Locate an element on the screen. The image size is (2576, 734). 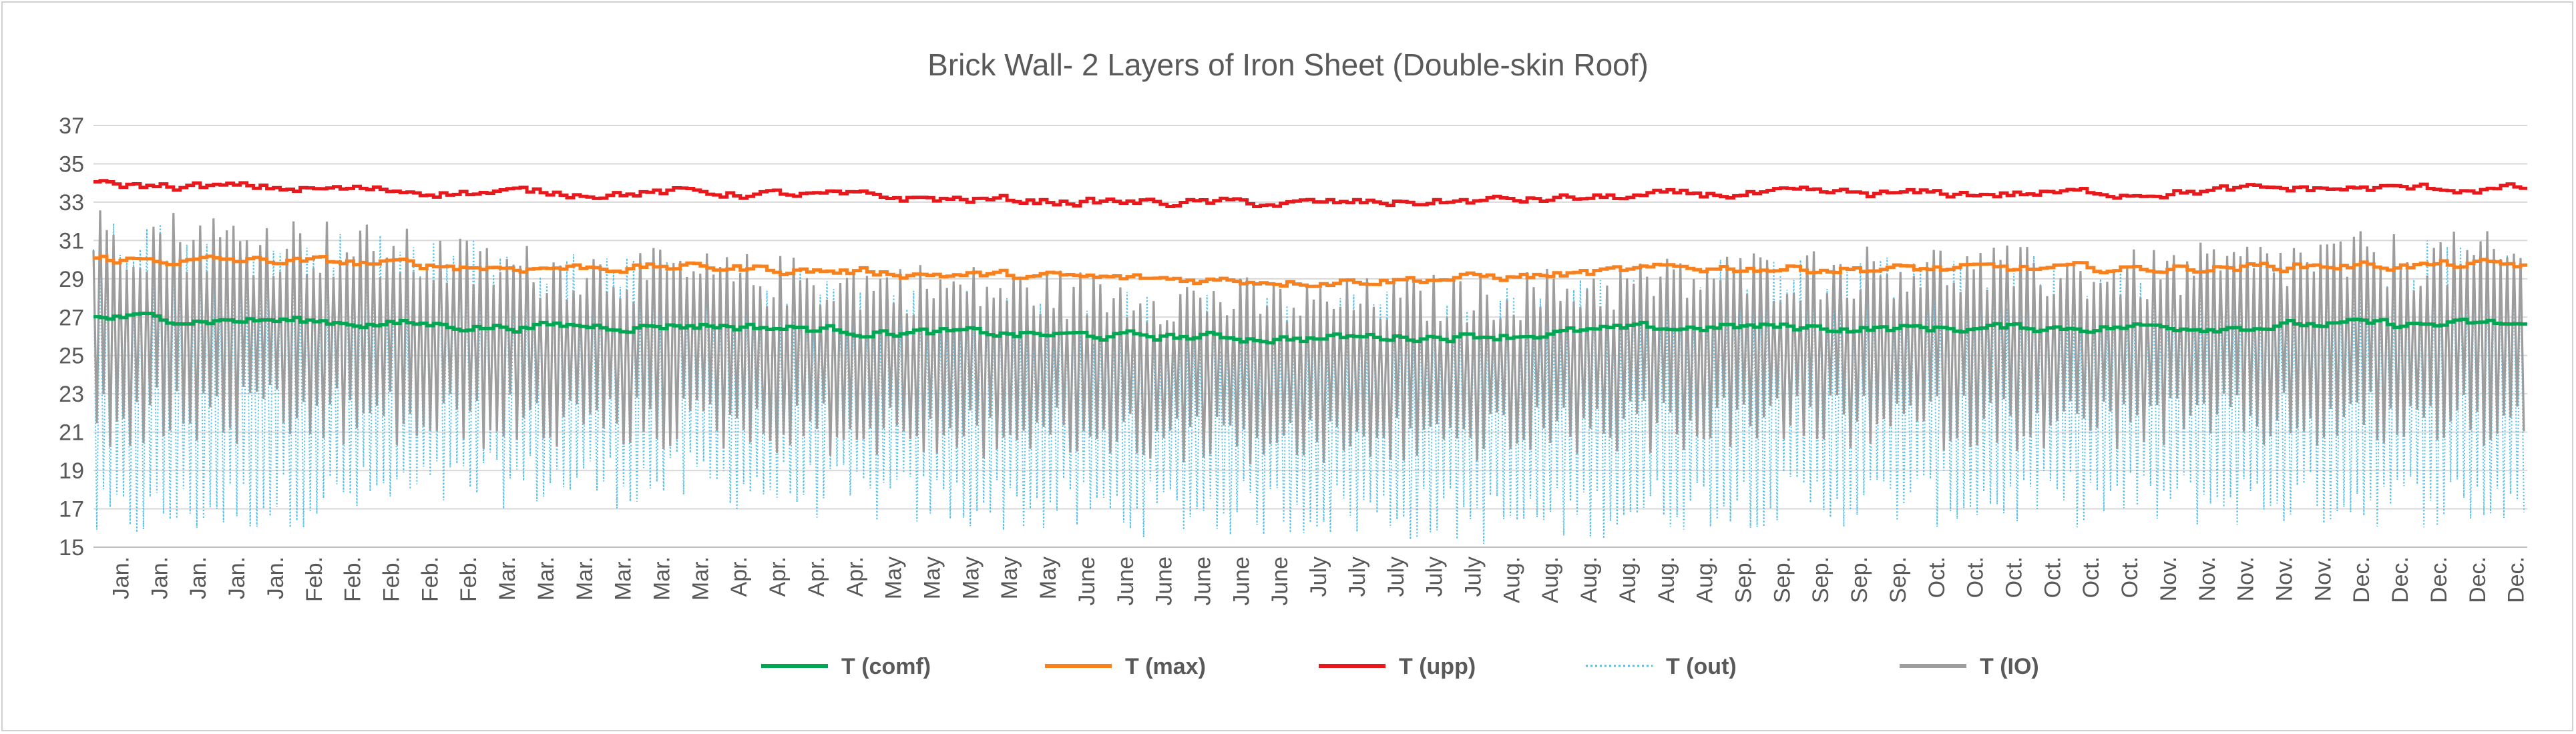
legend-item: T (max) is located at coordinates (1125, 666).